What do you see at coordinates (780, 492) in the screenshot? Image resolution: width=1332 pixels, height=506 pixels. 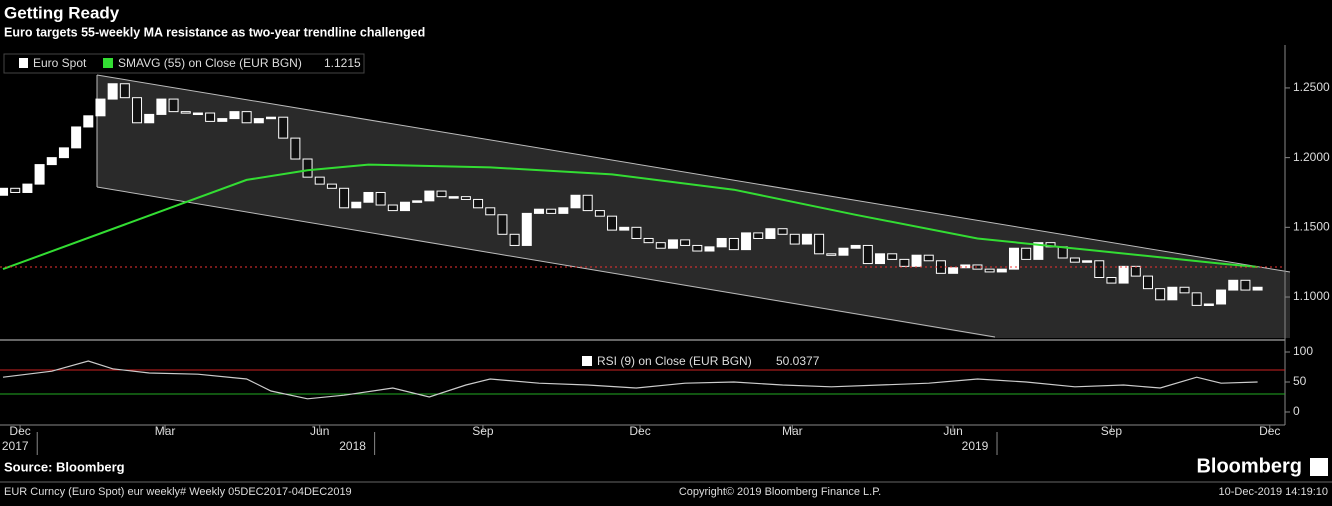 I see `footer-center: Copyright© 2019 Bloomberg Finance L.P.` at bounding box center [780, 492].